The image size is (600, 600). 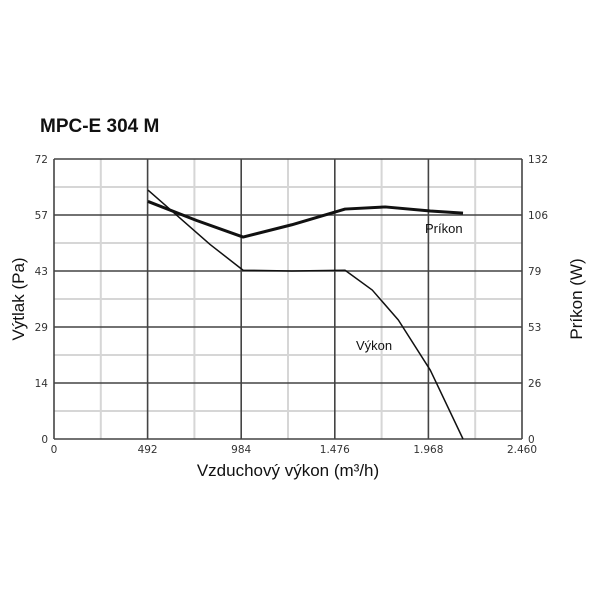 What do you see at coordinates (428, 450) in the screenshot?
I see `x-tick-label: 1.968` at bounding box center [428, 450].